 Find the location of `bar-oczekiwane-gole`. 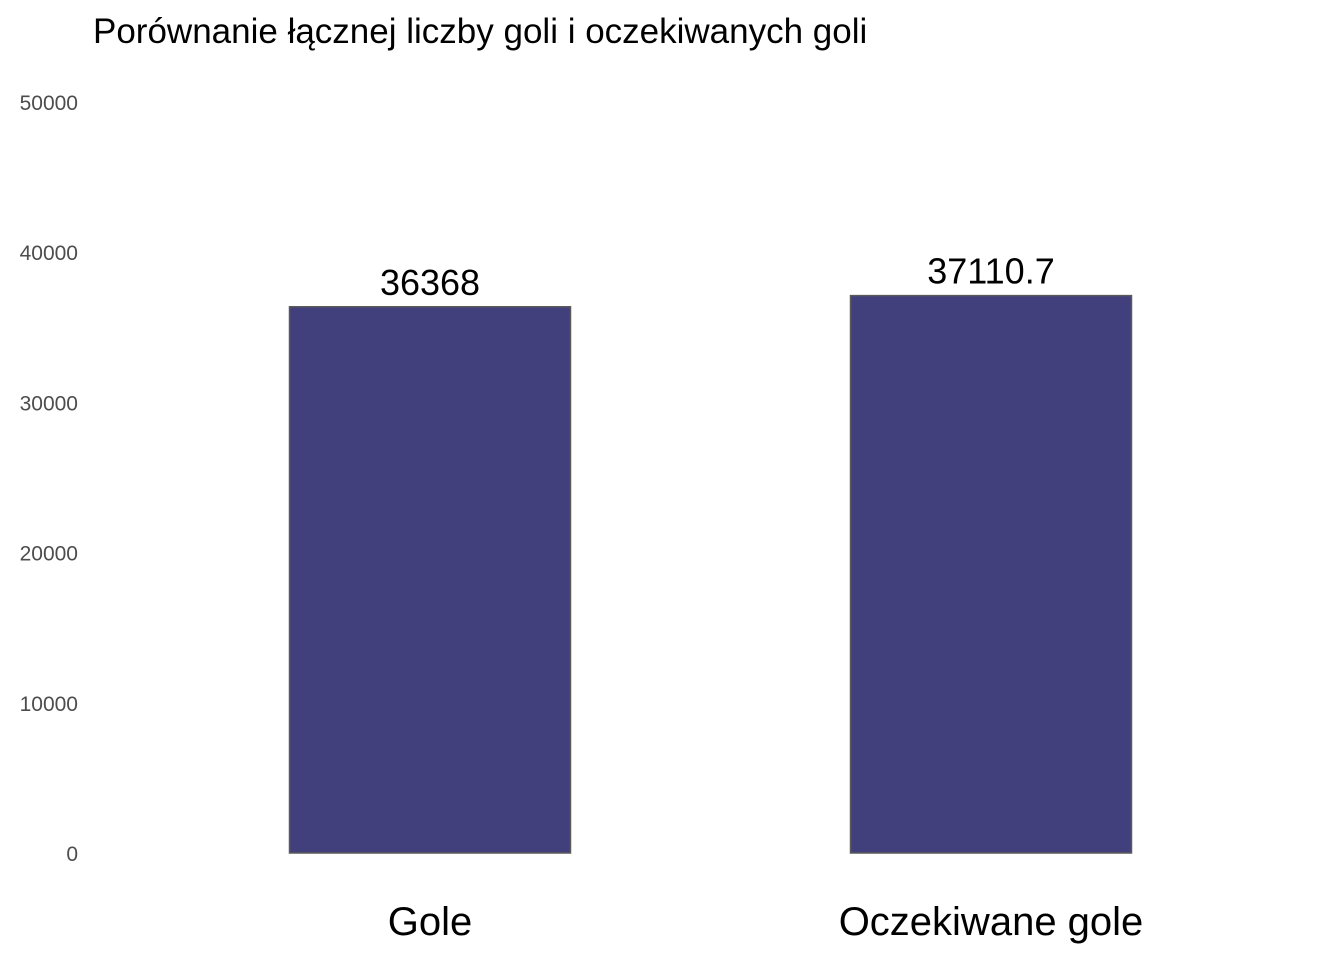

bar-oczekiwane-gole is located at coordinates (991, 574).